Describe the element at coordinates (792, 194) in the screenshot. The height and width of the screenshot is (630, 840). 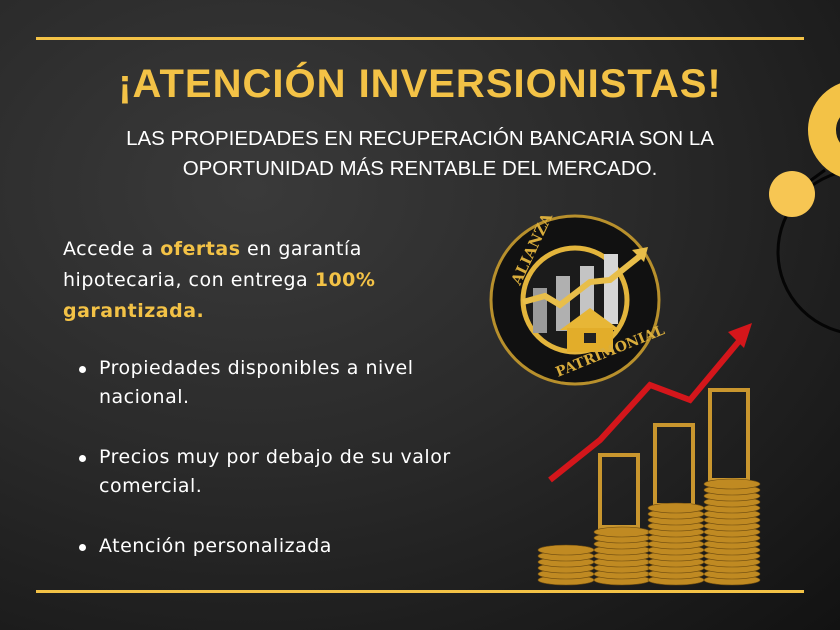
I see `decor-dot` at that location.